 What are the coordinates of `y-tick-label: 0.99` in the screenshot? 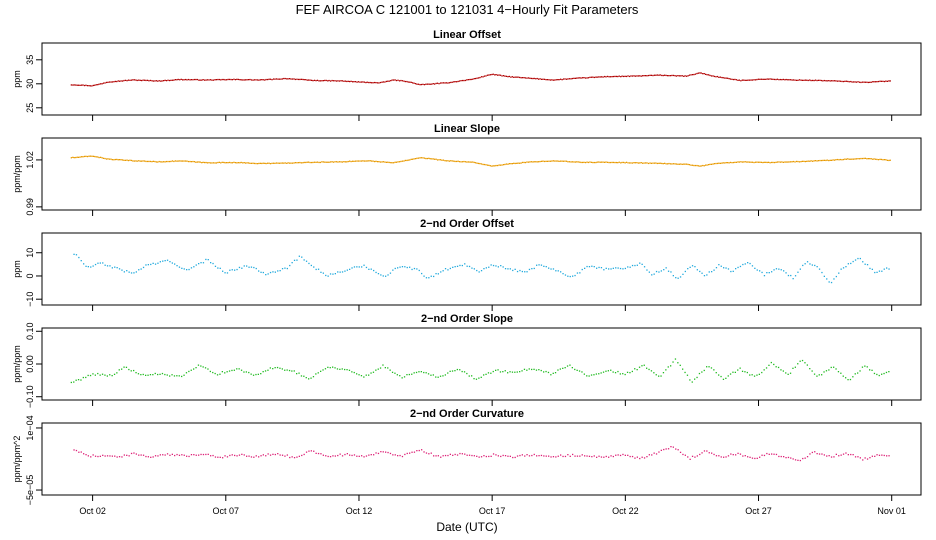 It's located at (30, 207).